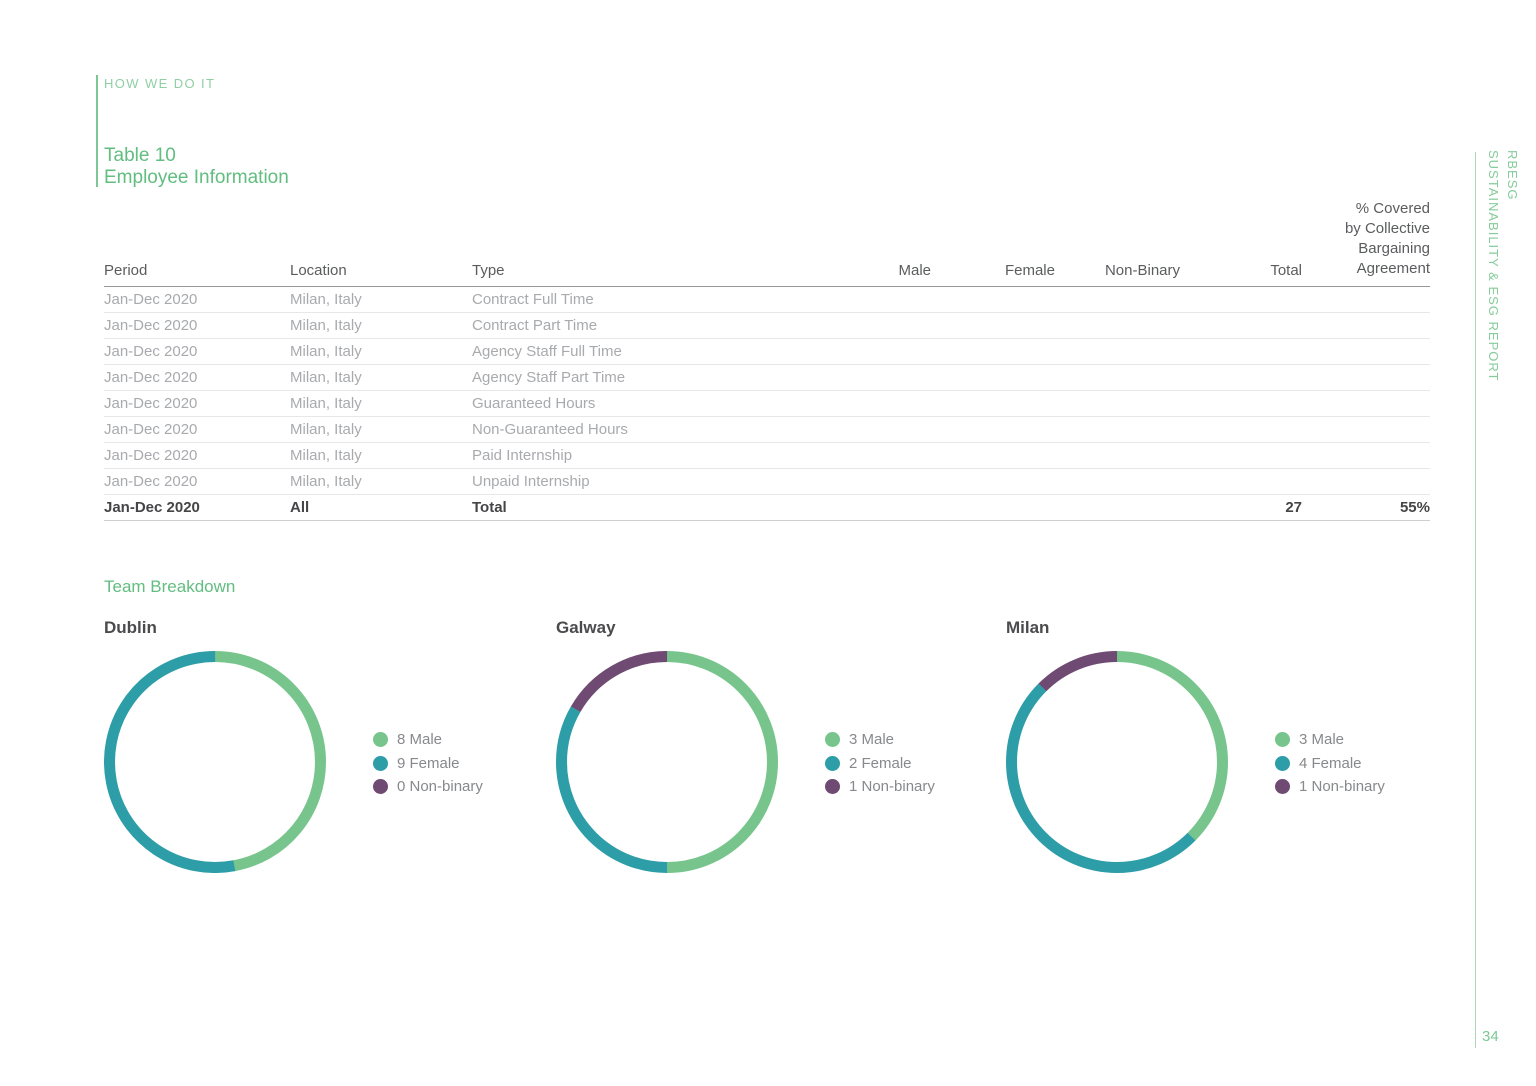 The image size is (1536, 1086). What do you see at coordinates (1512, 175) in the screenshot?
I see `sidebar-line-rbesg: RBESG` at bounding box center [1512, 175].